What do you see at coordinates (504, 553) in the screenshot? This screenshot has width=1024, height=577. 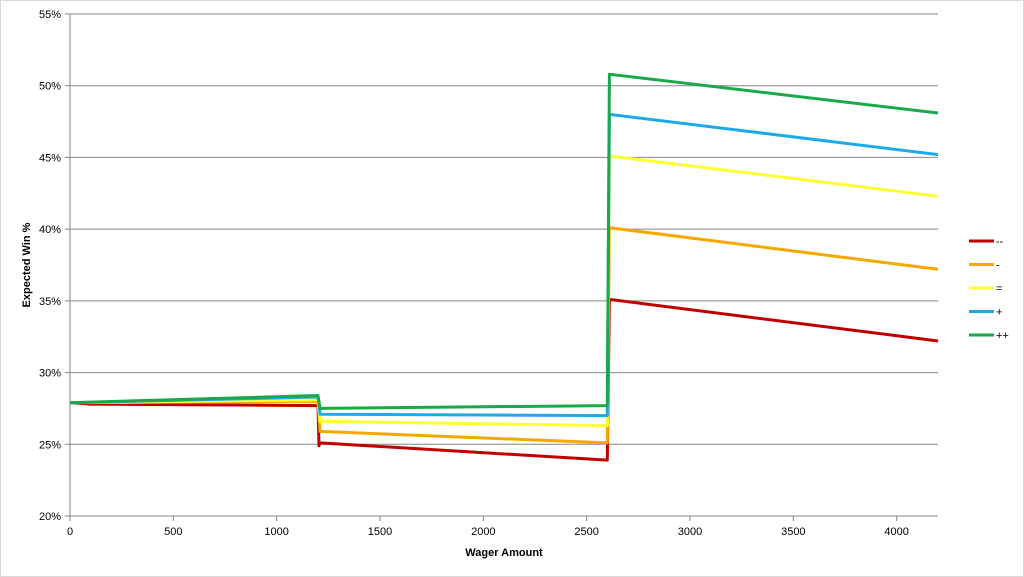 I see `x-axis-title: Wager Amount` at bounding box center [504, 553].